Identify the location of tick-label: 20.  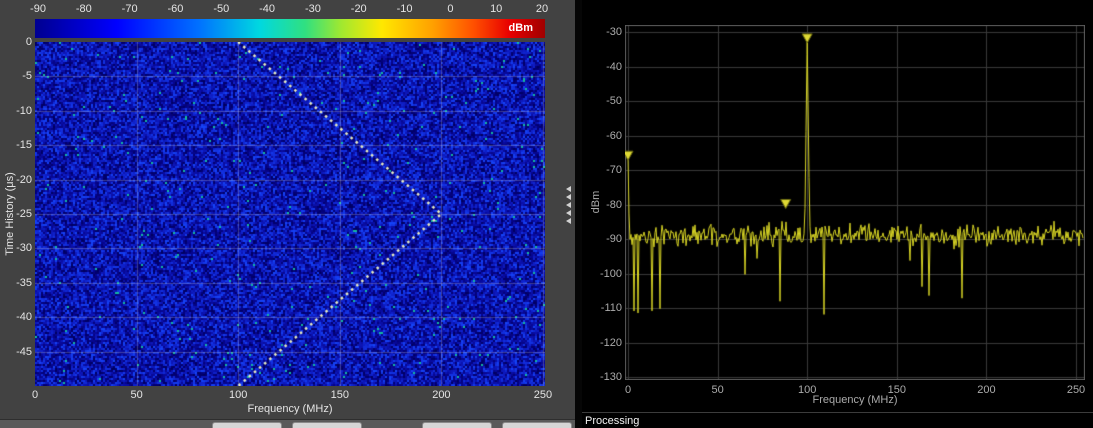
(542, 9).